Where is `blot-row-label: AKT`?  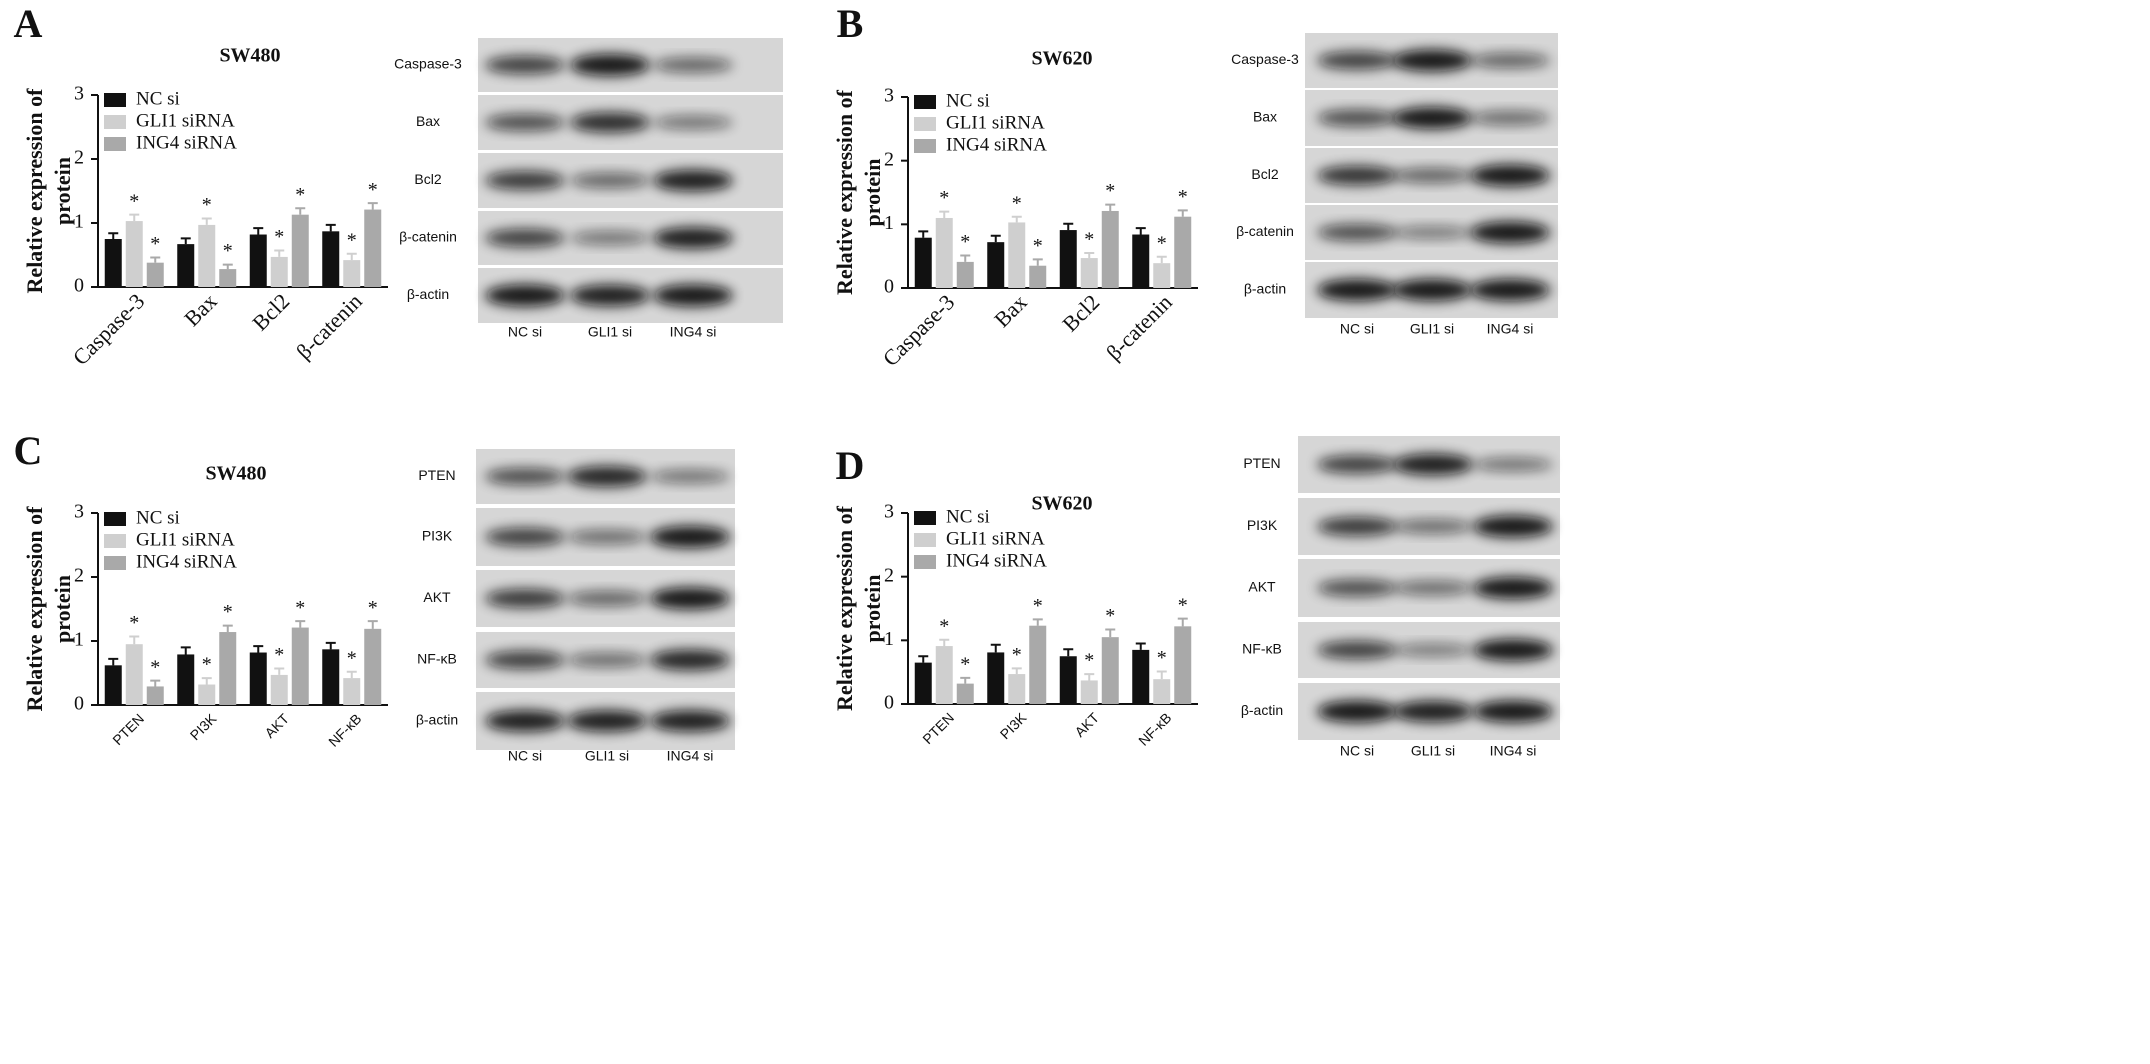 blot-row-label: AKT is located at coordinates (1262, 587).